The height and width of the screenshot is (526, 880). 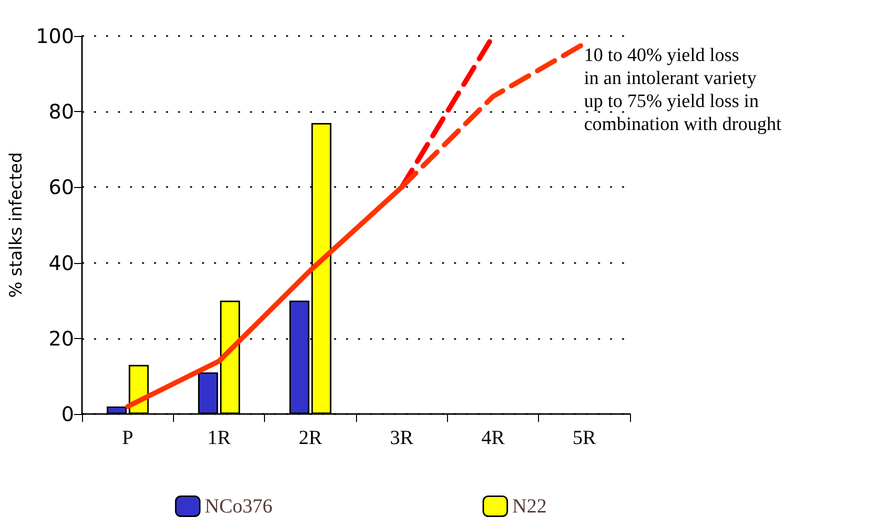 What do you see at coordinates (67, 414) in the screenshot?
I see `y-tick-label: 0` at bounding box center [67, 414].